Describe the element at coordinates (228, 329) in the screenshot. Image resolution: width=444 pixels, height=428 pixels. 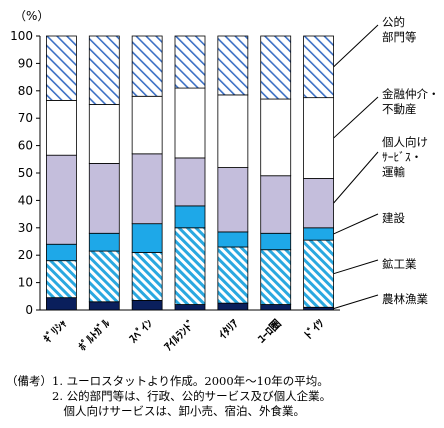
I see `x-tick-label: ｲﾀﾘｱ` at that location.